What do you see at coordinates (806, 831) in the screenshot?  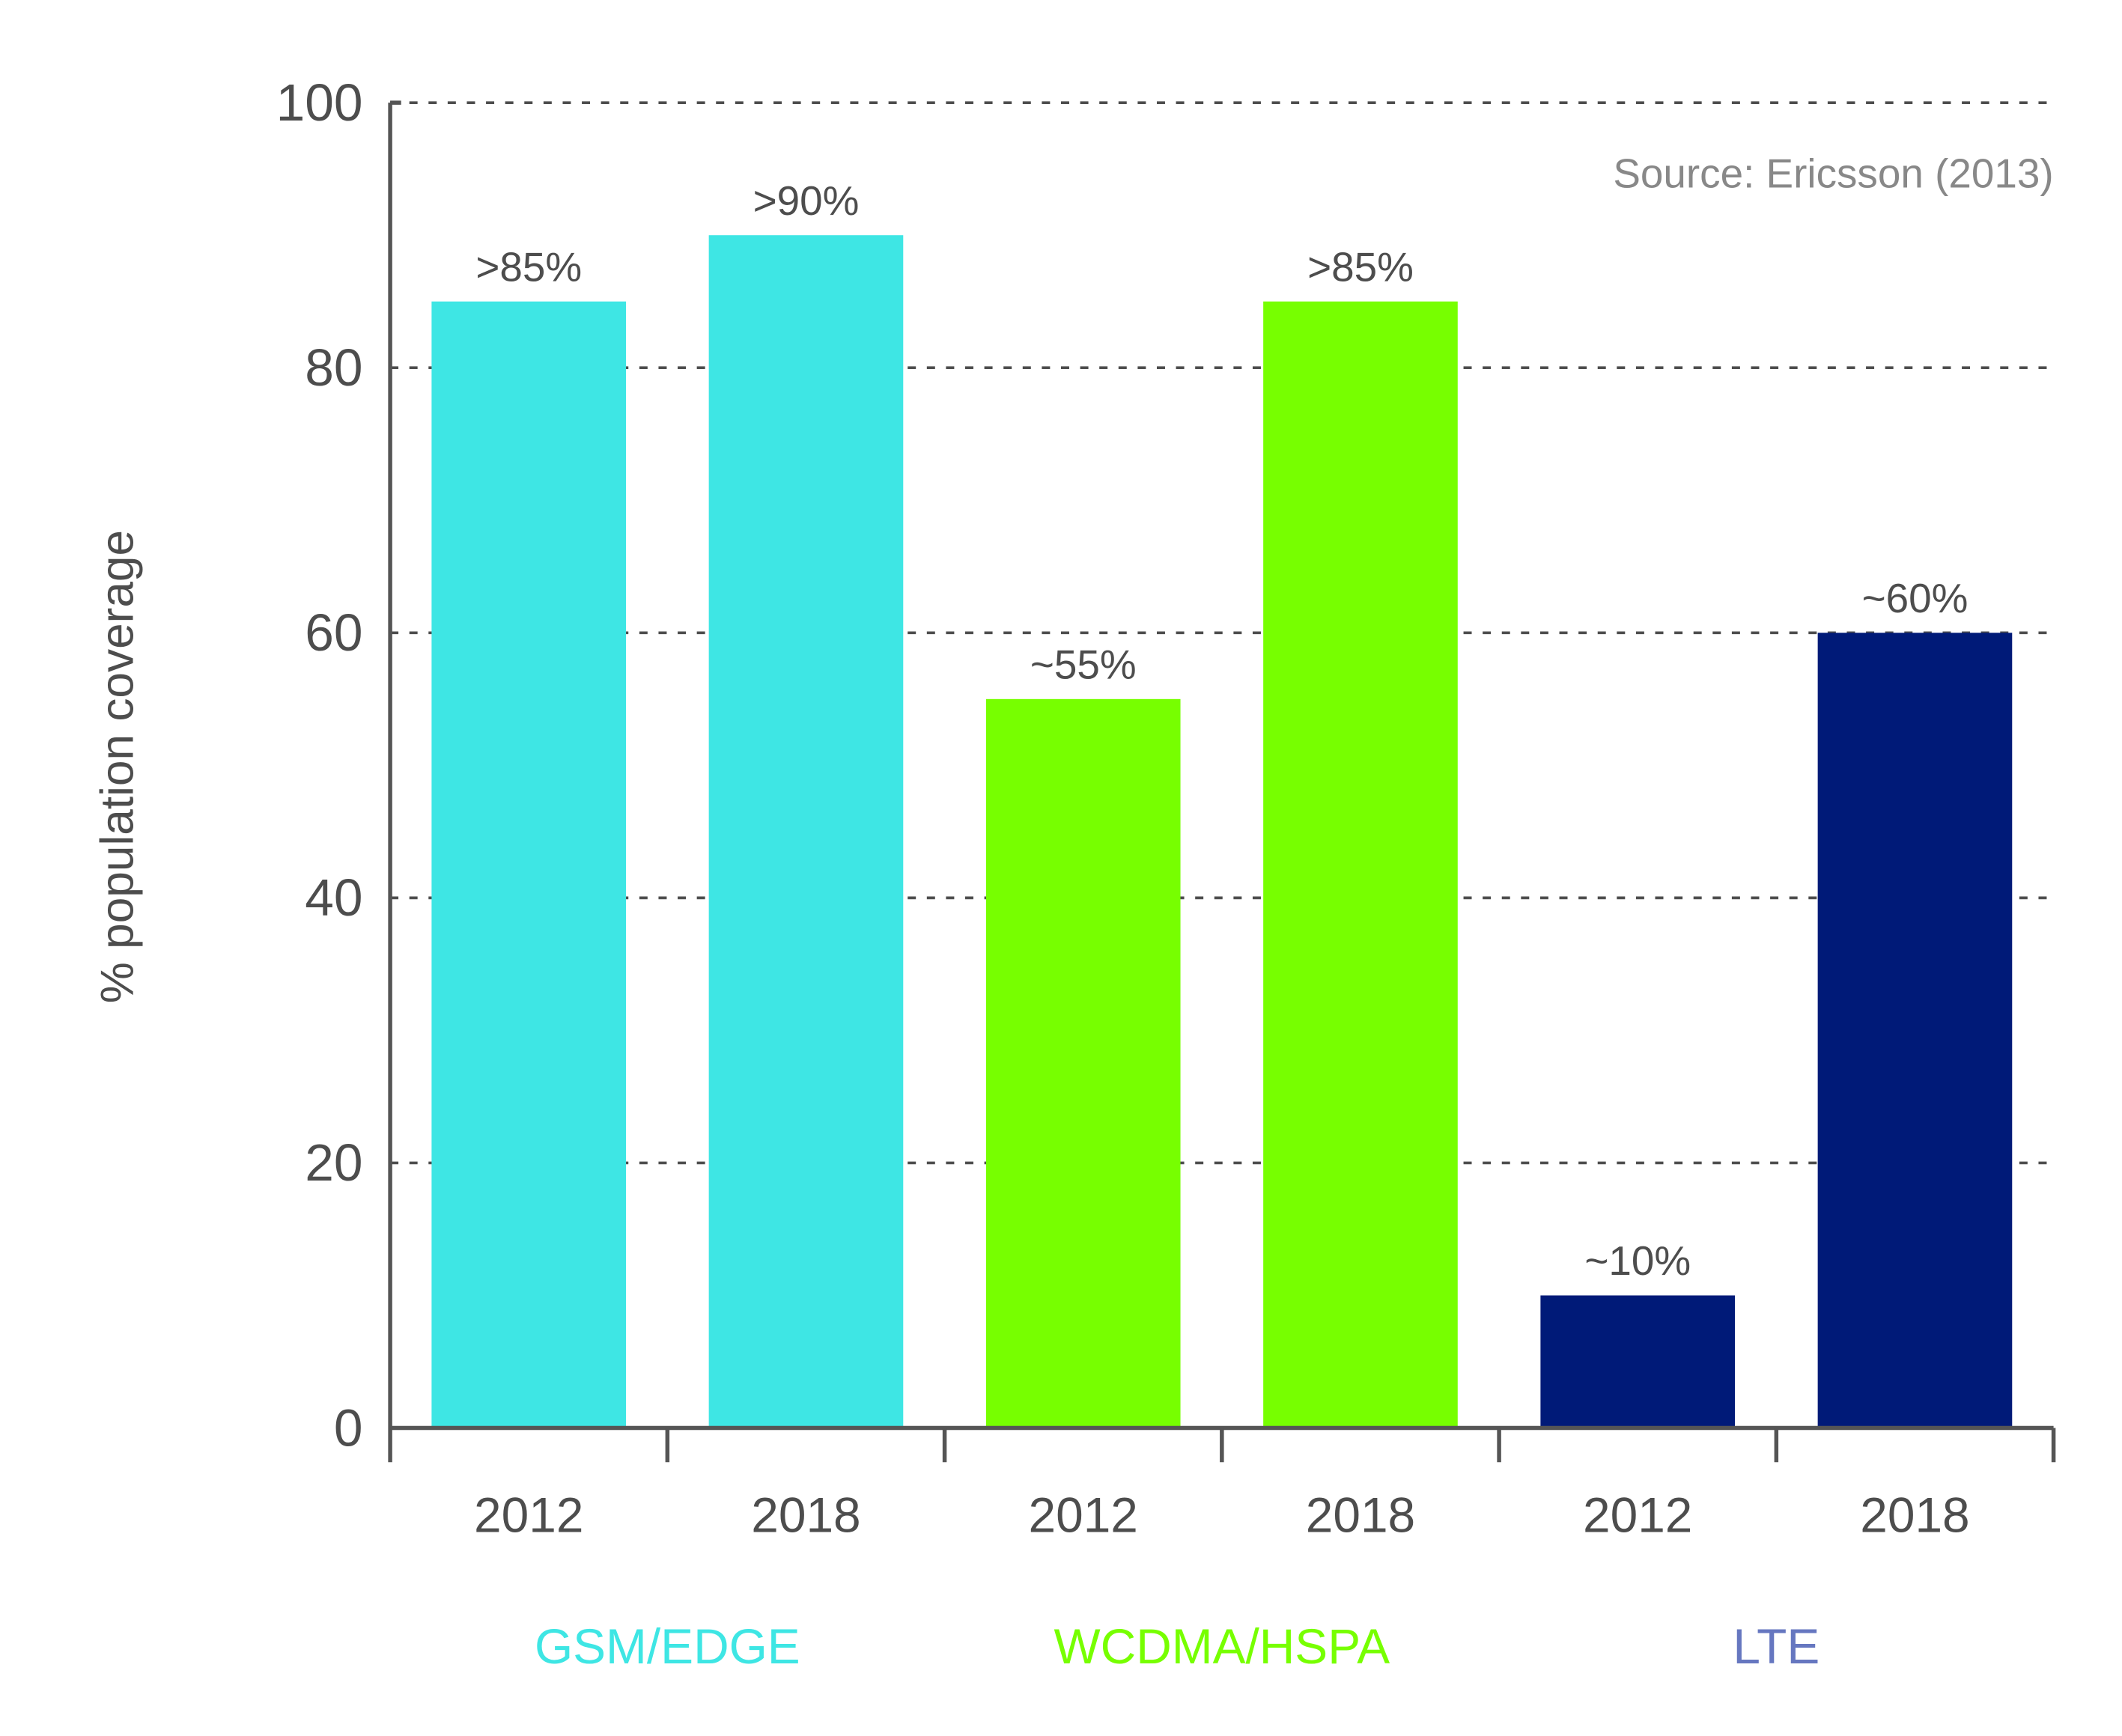 I see `bar-gsm-edge-2018` at bounding box center [806, 831].